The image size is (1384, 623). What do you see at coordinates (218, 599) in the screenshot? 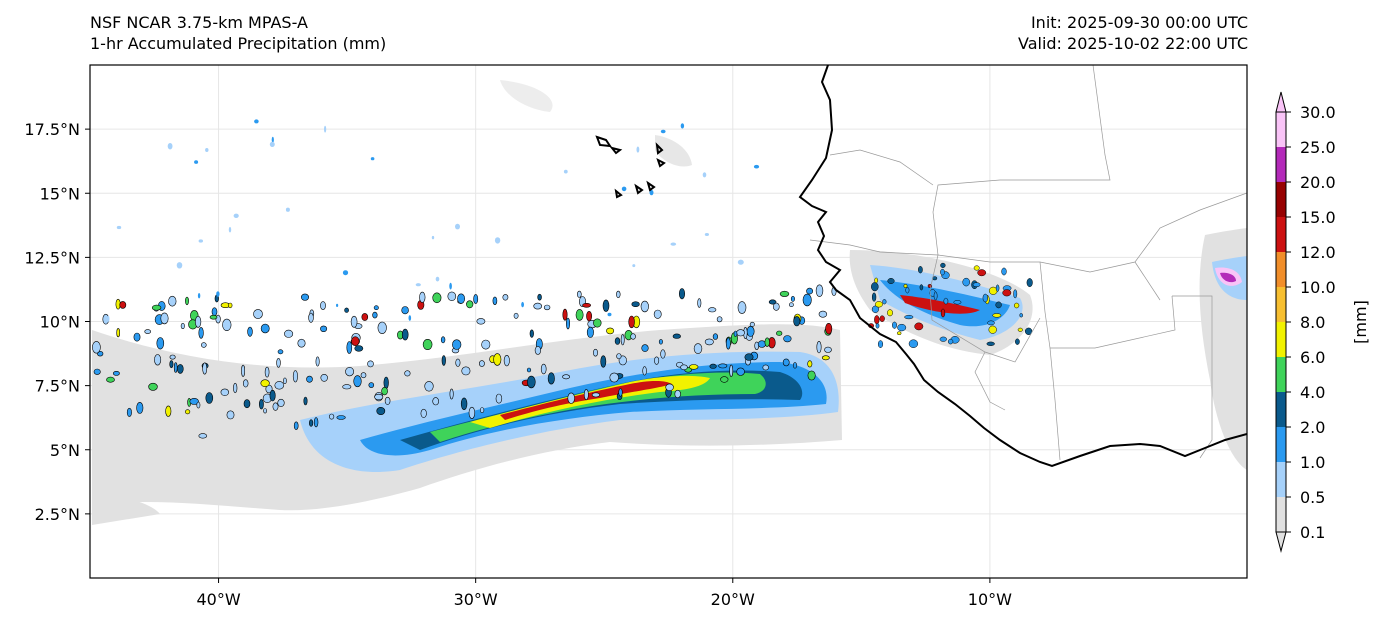
I see `lon-tick-label: 40°W` at bounding box center [218, 599].